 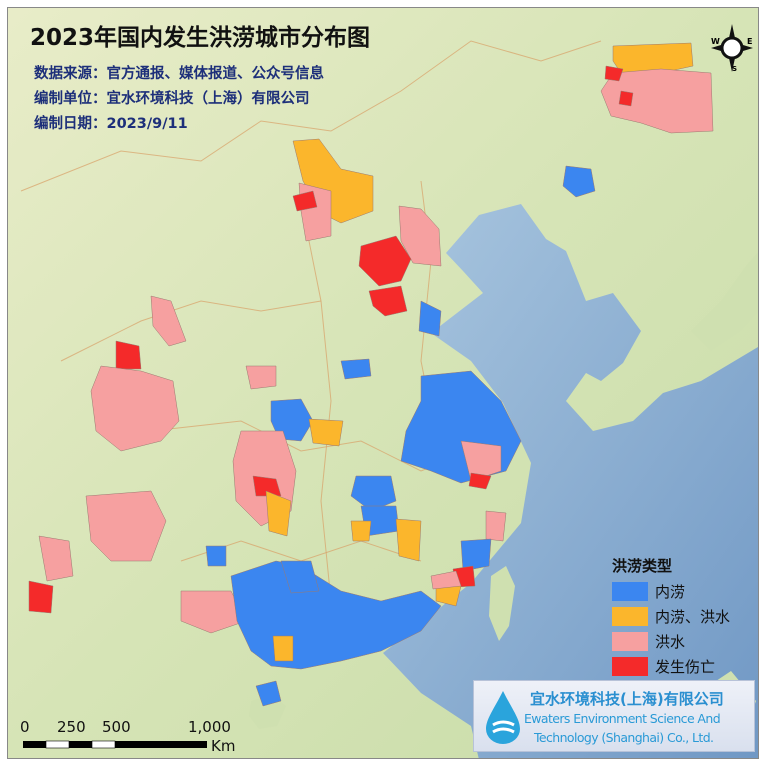 I want to click on legend-item-waterlogging-flood: 内涝、洪水, so click(x=671, y=616).